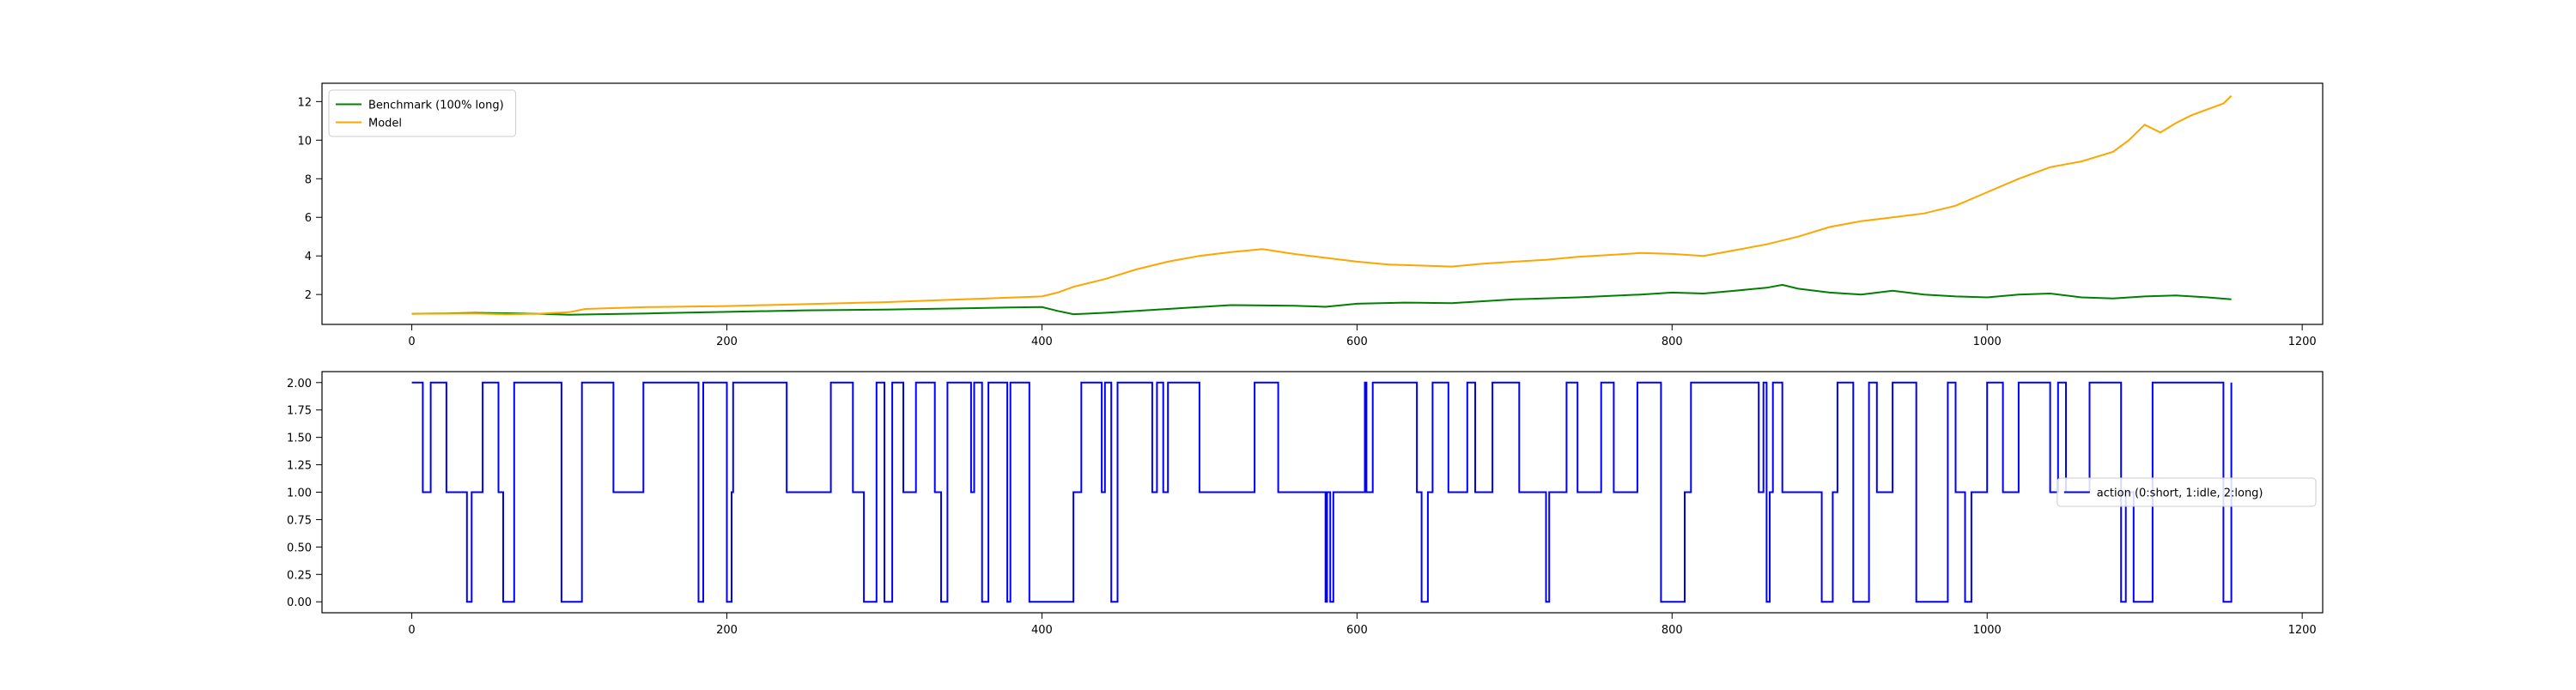  I want to click on y-tick-label: 10, so click(304, 141).